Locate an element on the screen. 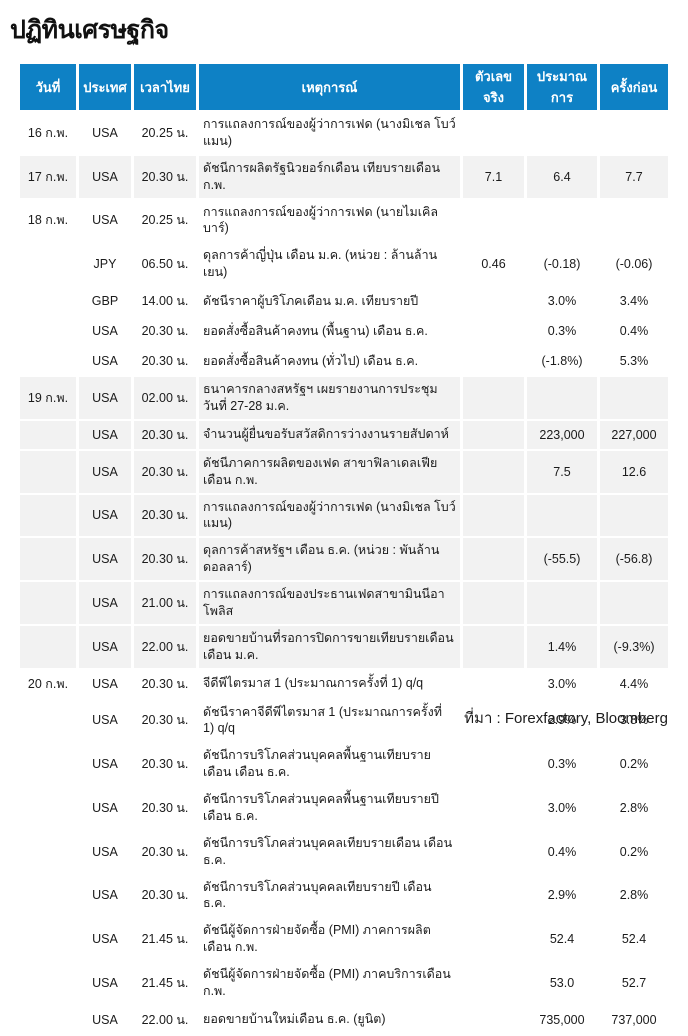  page-title: ปฏิทินเศรษฐกิจ is located at coordinates (89, 30).